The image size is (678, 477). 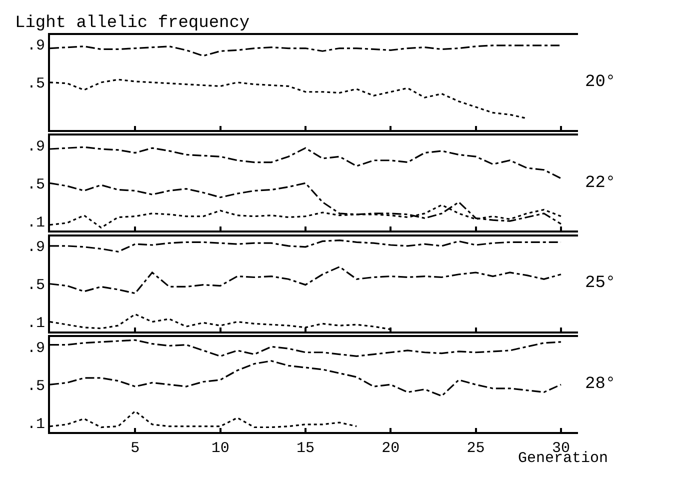 What do you see at coordinates (600, 183) in the screenshot?
I see `text: 22°` at bounding box center [600, 183].